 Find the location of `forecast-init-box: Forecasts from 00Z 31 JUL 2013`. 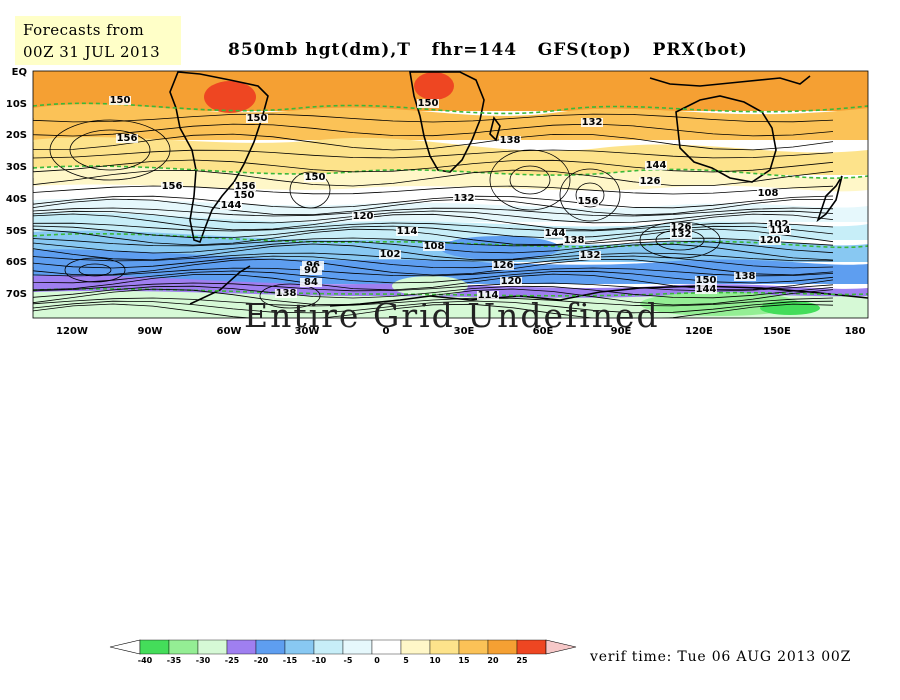

forecast-init-box: Forecasts from 00Z 31 JUL 2013 is located at coordinates (98, 40).